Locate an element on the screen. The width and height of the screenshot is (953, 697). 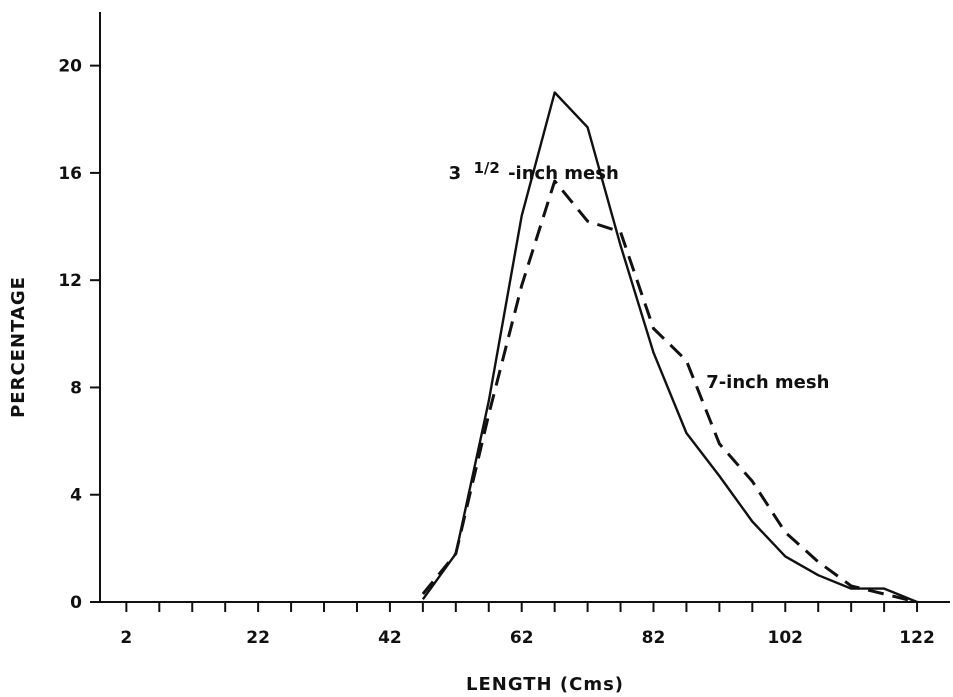
y-tick-label: 8 is located at coordinates (76, 388).